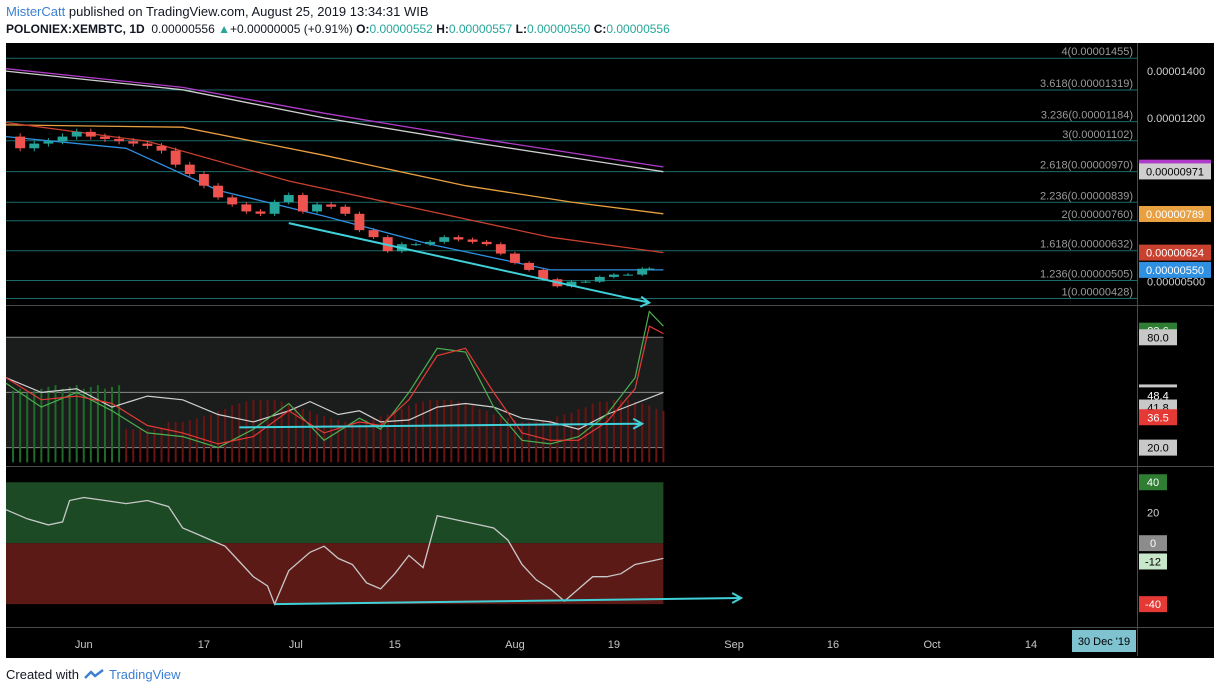 This screenshot has width=1220, height=693. I want to click on date-tick-label: 16, so click(833, 645).